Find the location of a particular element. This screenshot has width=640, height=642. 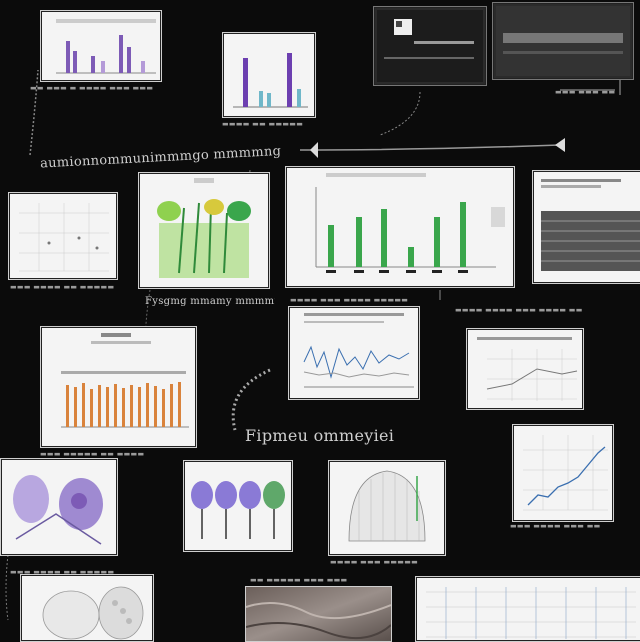

plot-lines-right is located at coordinates (527, 609).